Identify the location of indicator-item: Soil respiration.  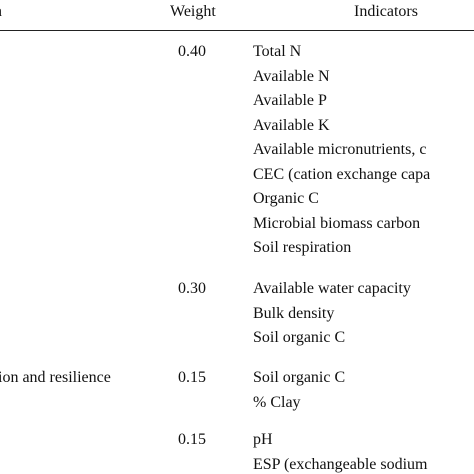
(302, 247).